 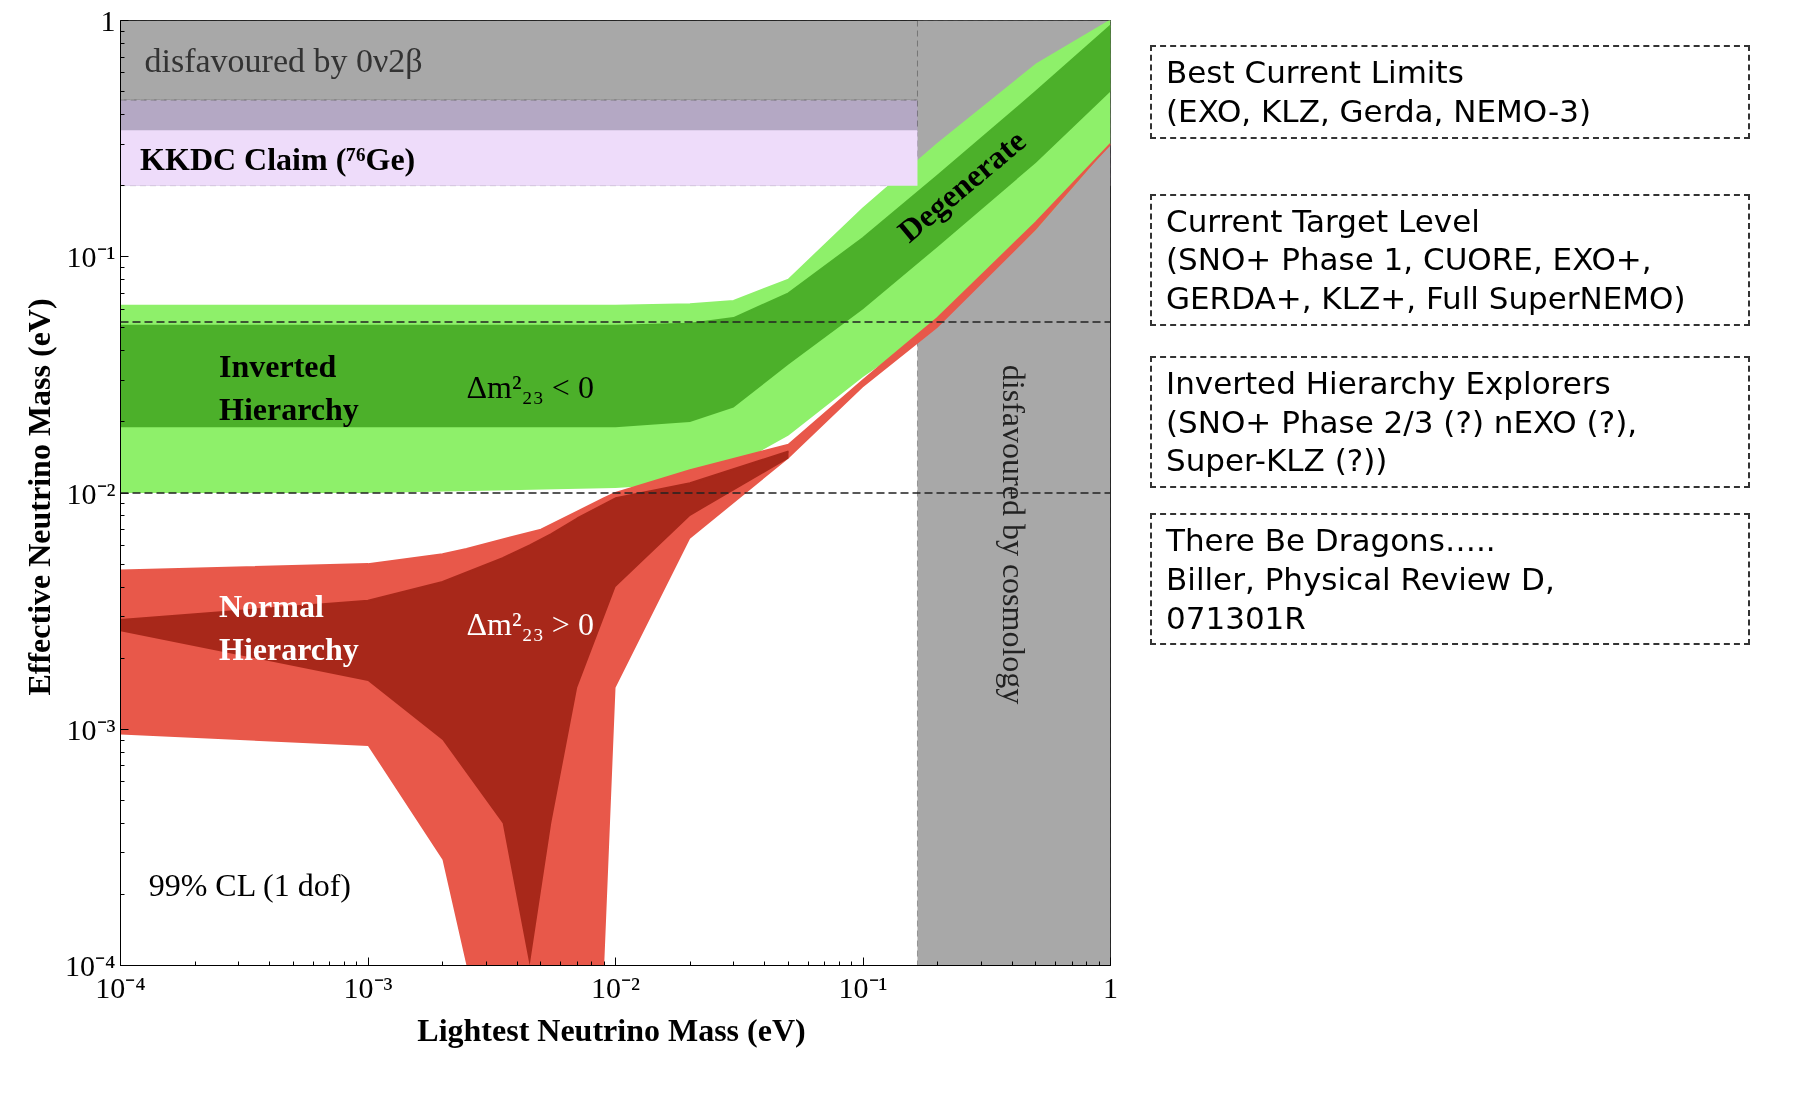 I want to click on annotation: Δm²₂₃ > 0, so click(x=530, y=623).